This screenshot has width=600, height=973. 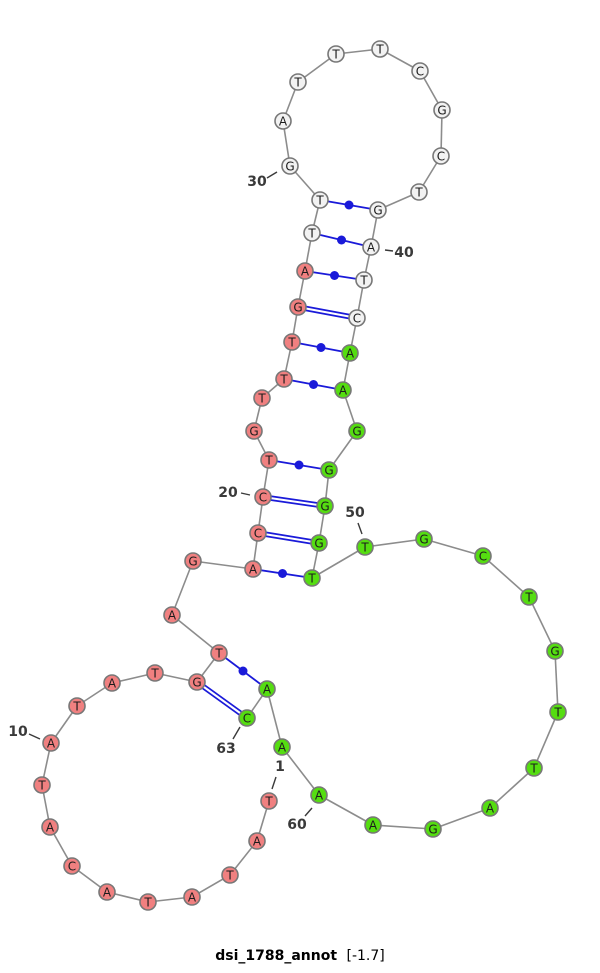 I want to click on nucleotide-58-G: G, so click(x=433, y=829).